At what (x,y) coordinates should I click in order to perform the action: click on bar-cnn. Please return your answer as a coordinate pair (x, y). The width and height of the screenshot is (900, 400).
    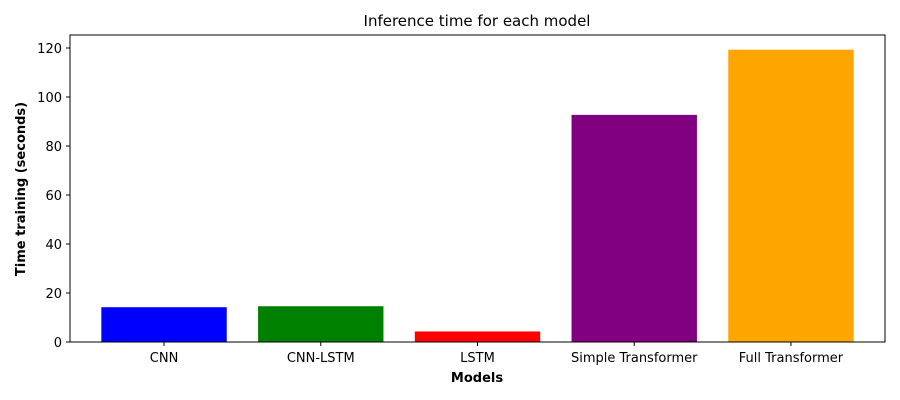
    Looking at the image, I should click on (164, 324).